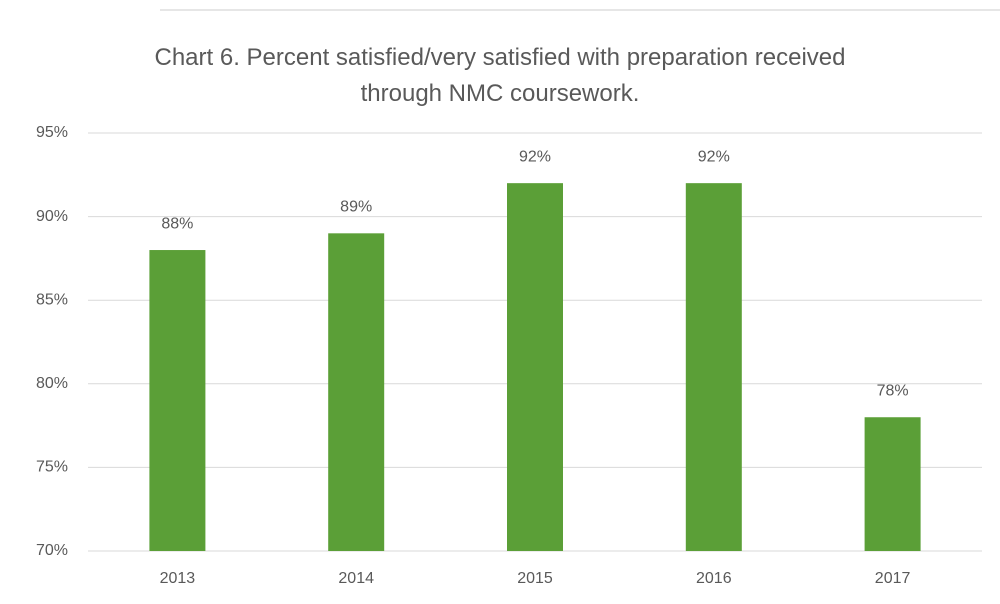 The width and height of the screenshot is (1000, 604). I want to click on data-label: 89%, so click(356, 207).